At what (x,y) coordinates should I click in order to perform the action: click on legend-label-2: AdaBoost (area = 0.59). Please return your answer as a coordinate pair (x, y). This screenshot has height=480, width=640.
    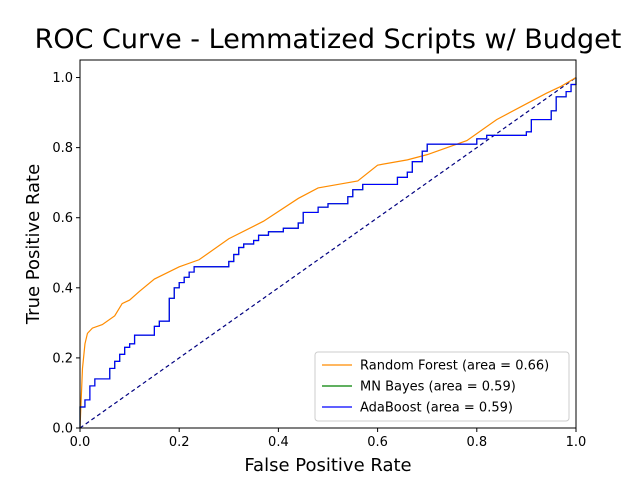
    Looking at the image, I should click on (436, 408).